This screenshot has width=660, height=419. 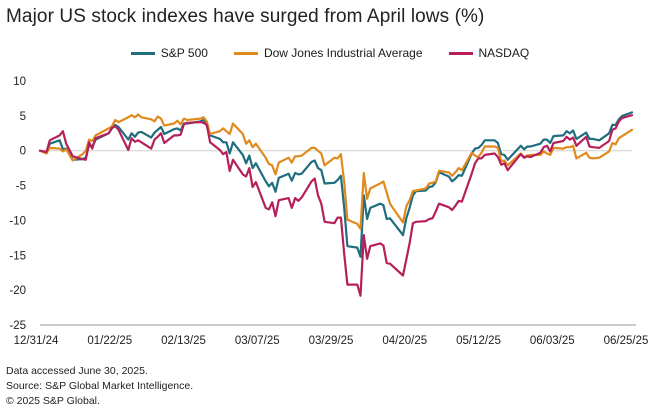 What do you see at coordinates (17, 326) in the screenshot?
I see `y-tick-label: -25` at bounding box center [17, 326].